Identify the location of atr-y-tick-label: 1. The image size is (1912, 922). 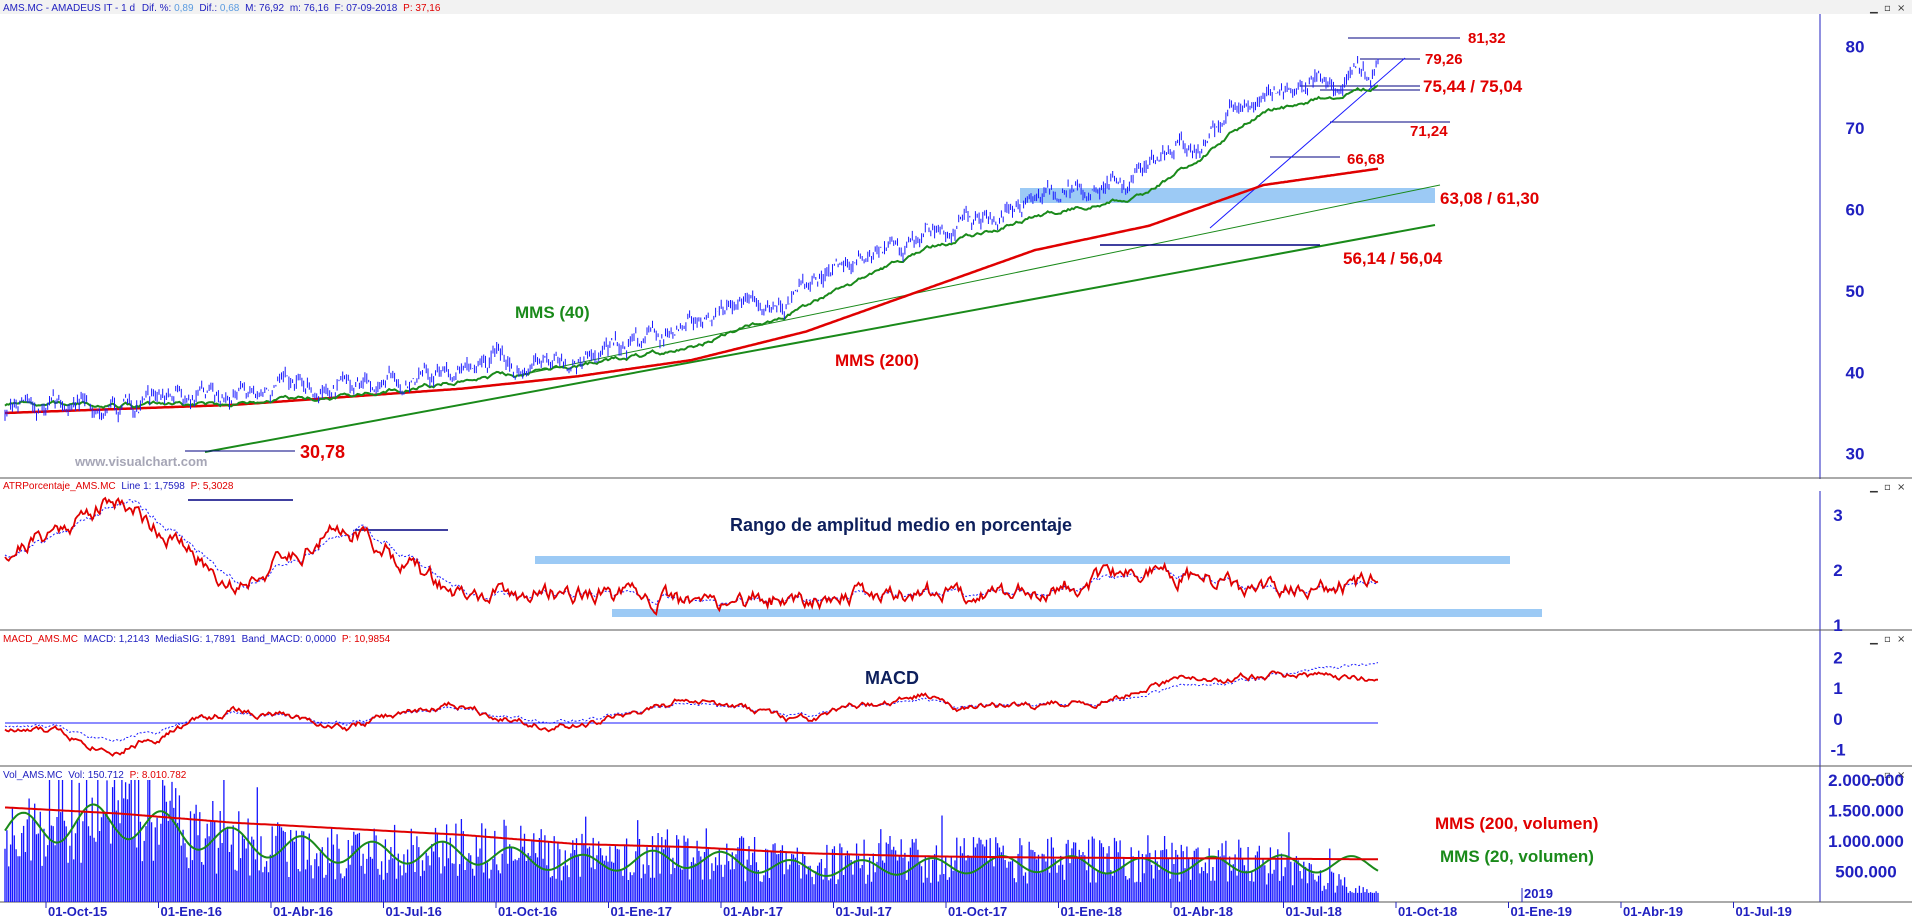
(1837, 625).